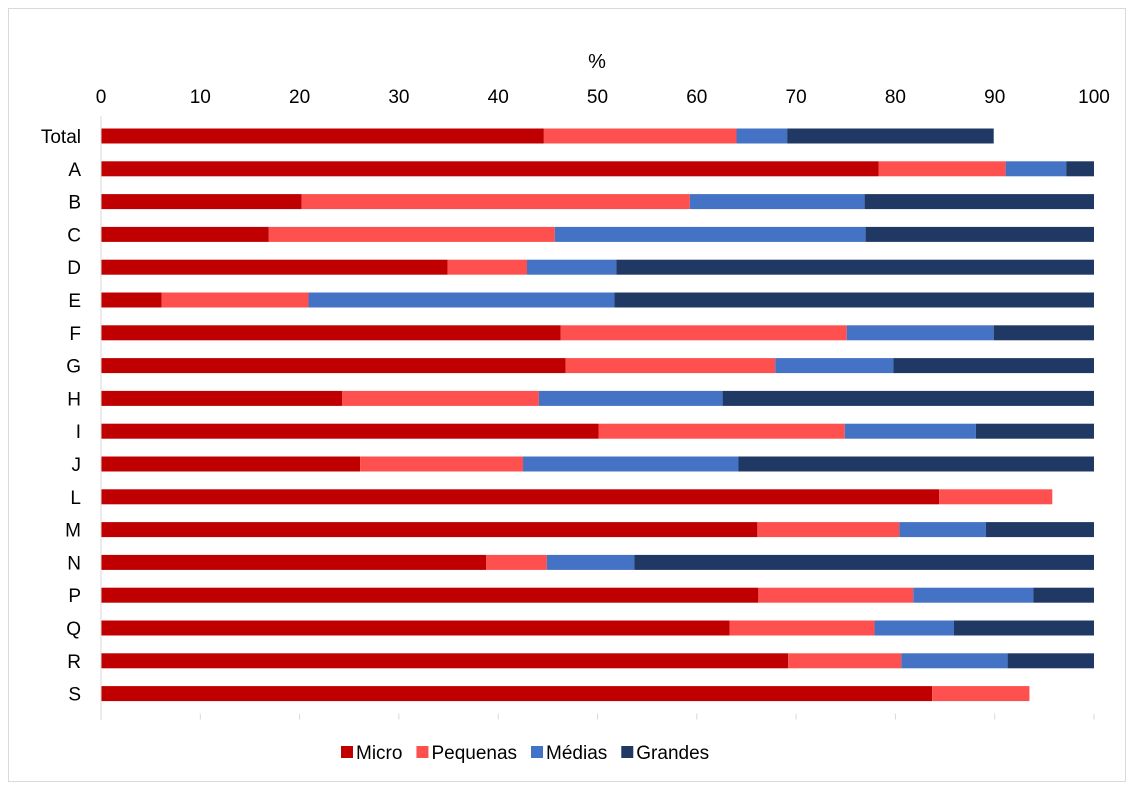 The height and width of the screenshot is (790, 1135). Describe the element at coordinates (474, 753) in the screenshot. I see `legend-label: Pequenas` at that location.